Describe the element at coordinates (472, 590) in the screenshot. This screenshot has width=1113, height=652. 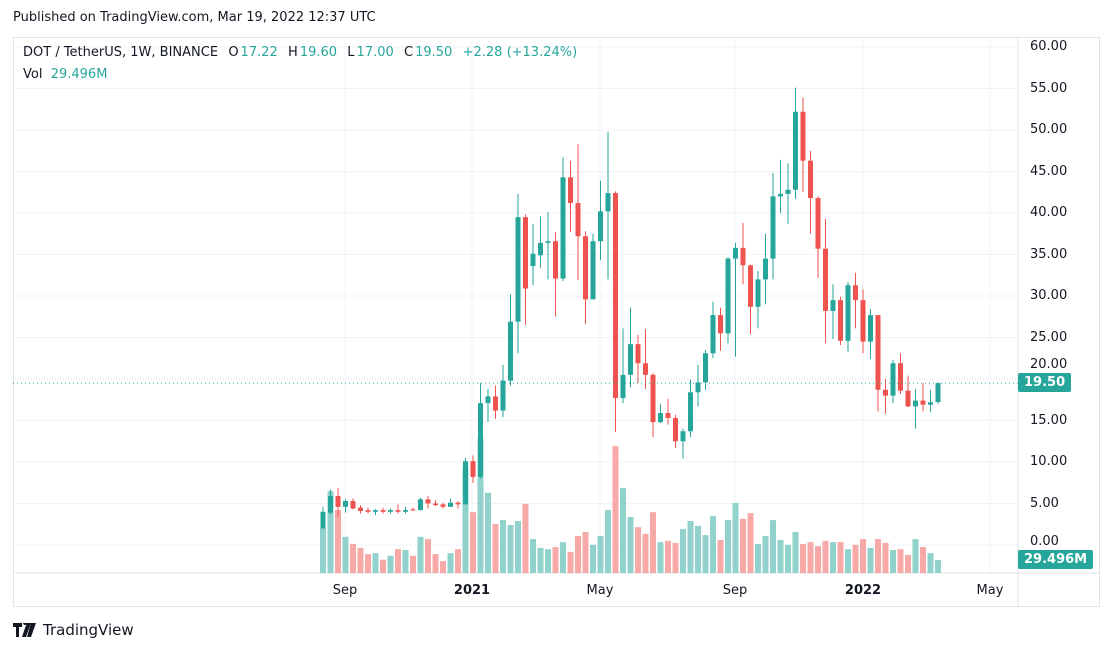
I see `time-tick-label: 2021` at that location.